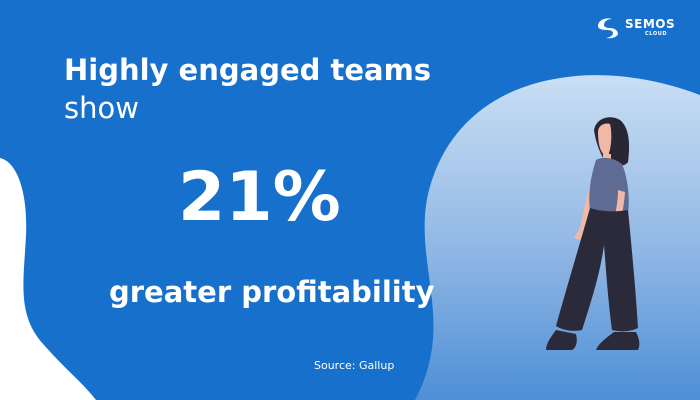 The image size is (700, 400). I want to click on brand-name: SEMOS, so click(650, 24).